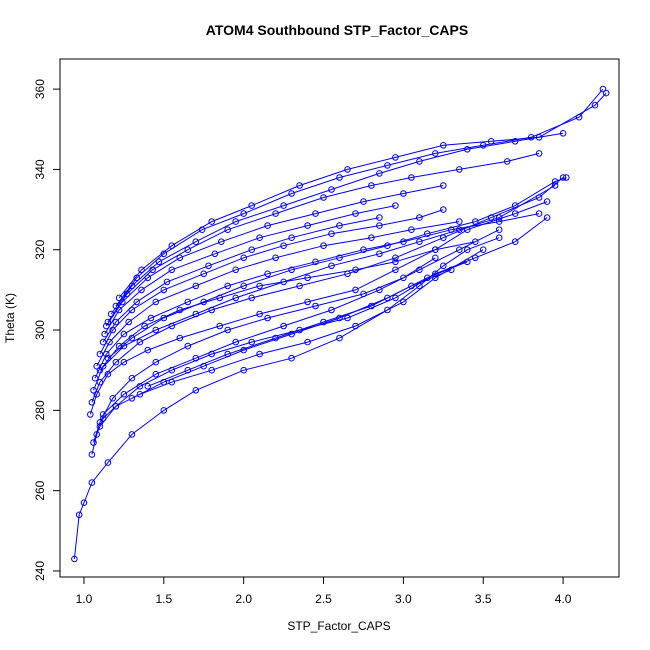 This screenshot has width=650, height=650. What do you see at coordinates (324, 591) in the screenshot?
I see `x-axis: 1.0 1.5 2.0 2.5 3.0 3.5 4.0` at bounding box center [324, 591].